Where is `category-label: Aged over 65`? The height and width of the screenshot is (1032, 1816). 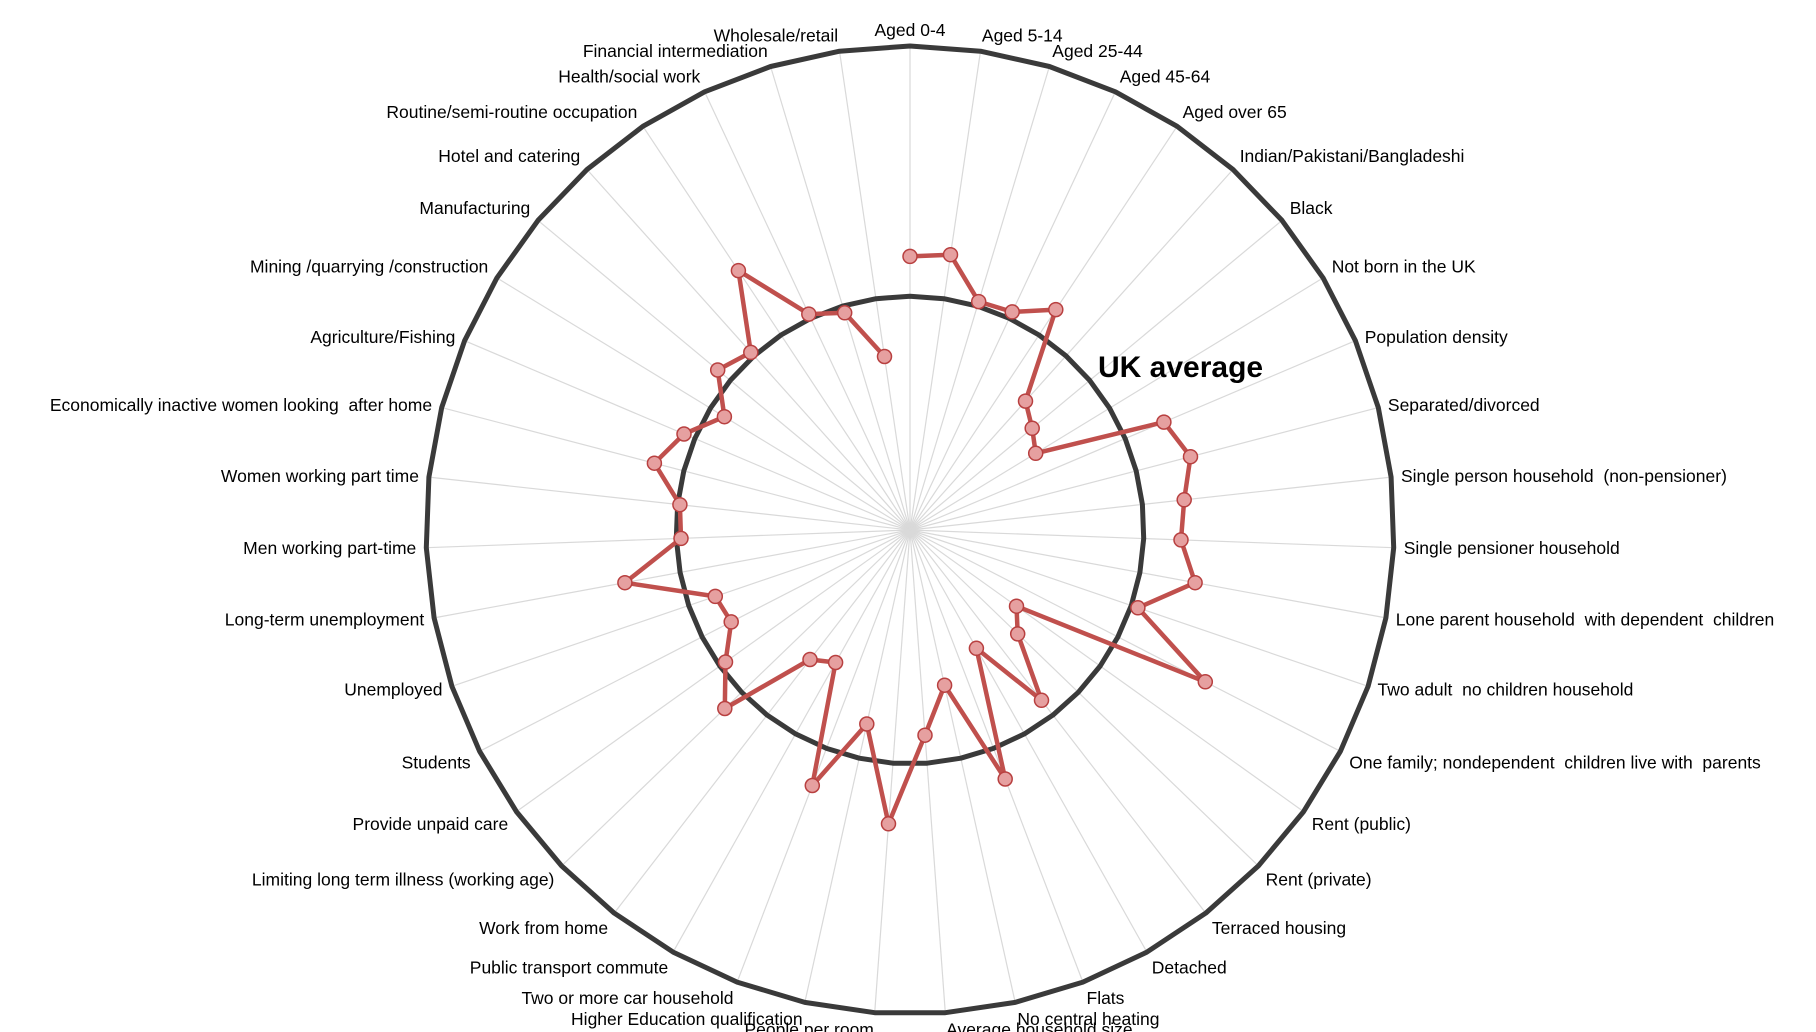 category-label: Aged over 65 is located at coordinates (1235, 112).